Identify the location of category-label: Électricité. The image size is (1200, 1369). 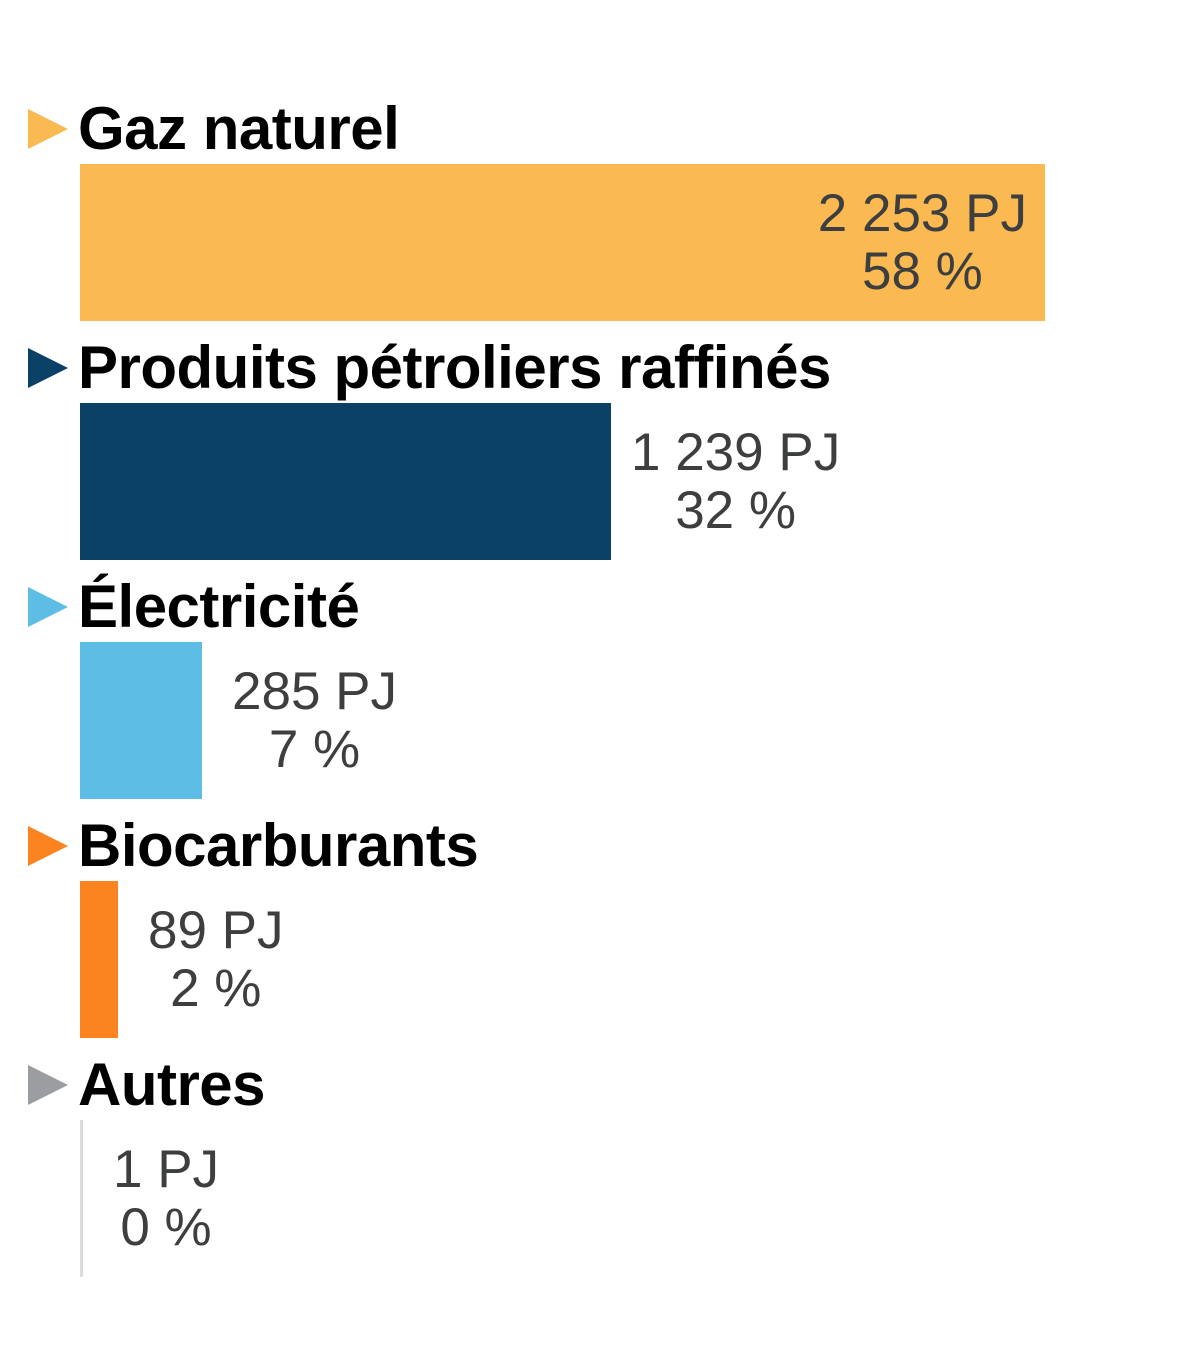
(219, 606).